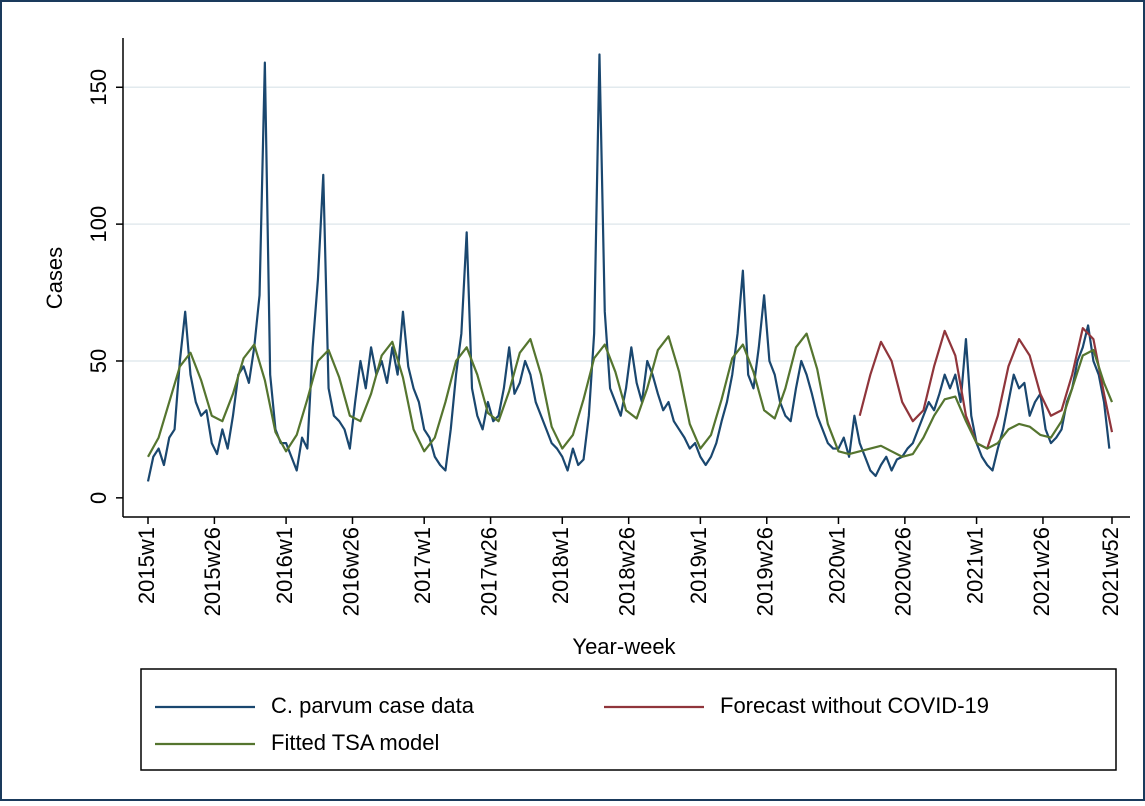 The width and height of the screenshot is (1145, 806). I want to click on x-tick-label: 2019w1, so click(698, 565).